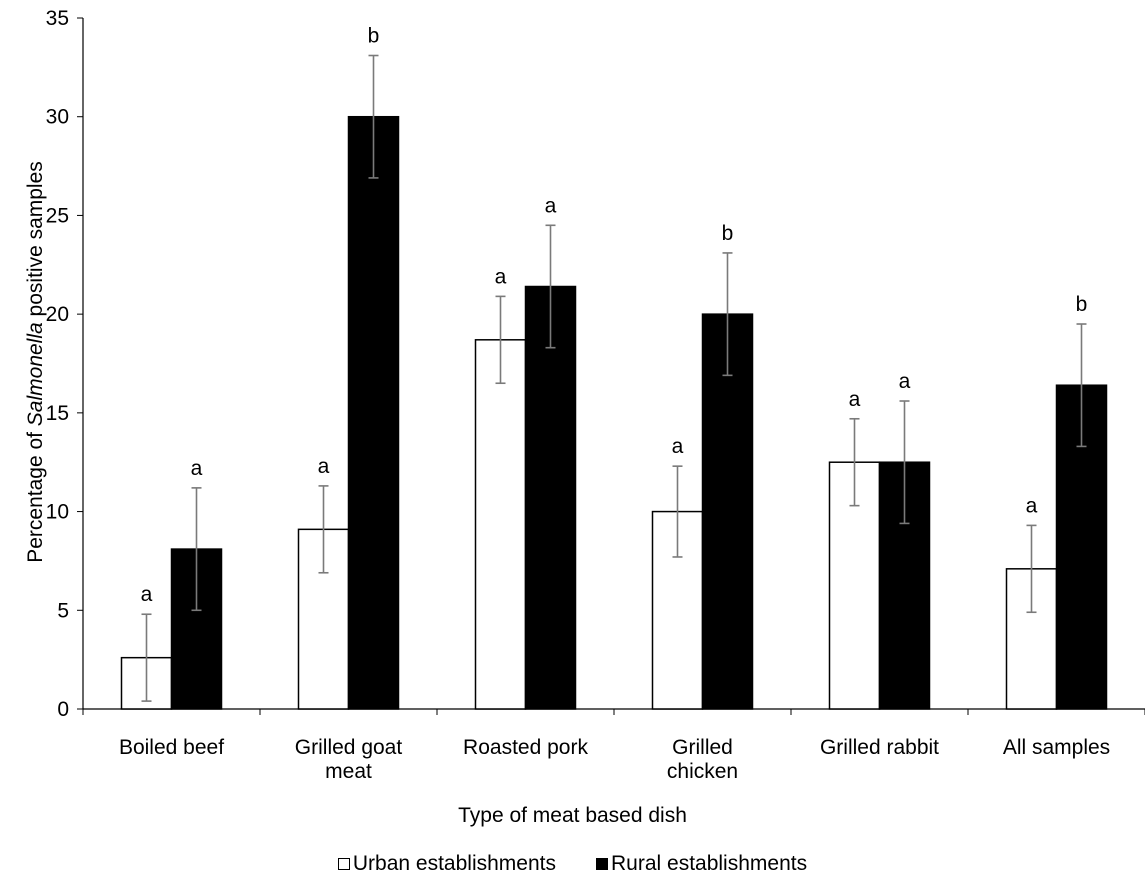 The image size is (1145, 886). What do you see at coordinates (702, 747) in the screenshot?
I see `x-tick-label-line: Grilled` at bounding box center [702, 747].